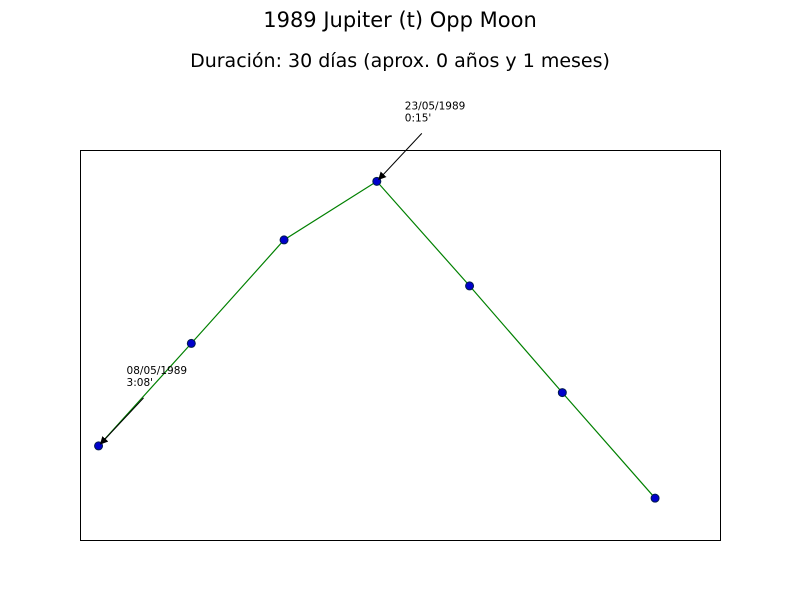 Image resolution: width=800 pixels, height=600 pixels. What do you see at coordinates (418, 118) in the screenshot?
I see `annotation-label: 0:15'` at bounding box center [418, 118].